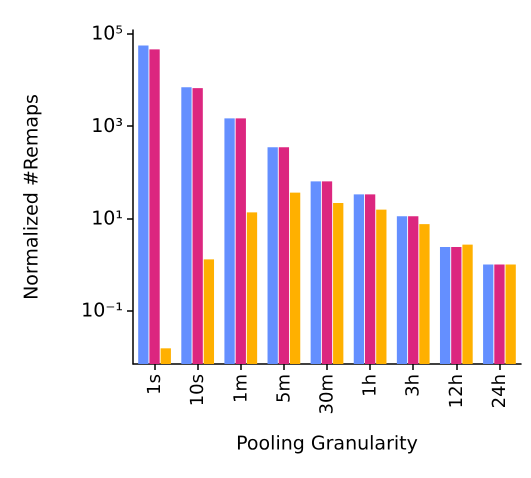 The width and height of the screenshot is (531, 478). I want to click on x-tick-label: 1m, so click(241, 388).